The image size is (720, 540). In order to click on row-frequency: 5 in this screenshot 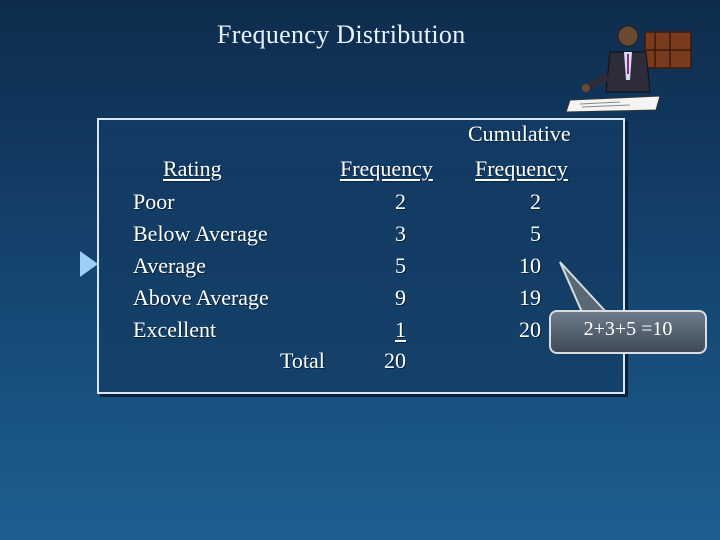, I will do `click(400, 265)`.